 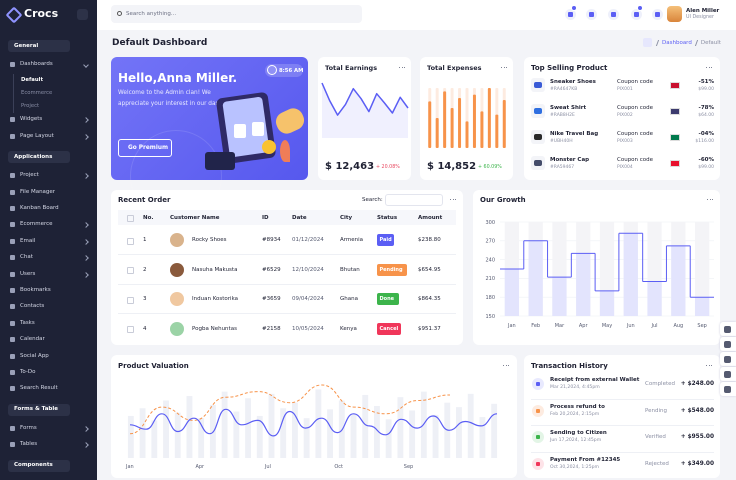 What do you see at coordinates (29, 175) in the screenshot?
I see `menu-item: Project` at bounding box center [29, 175].